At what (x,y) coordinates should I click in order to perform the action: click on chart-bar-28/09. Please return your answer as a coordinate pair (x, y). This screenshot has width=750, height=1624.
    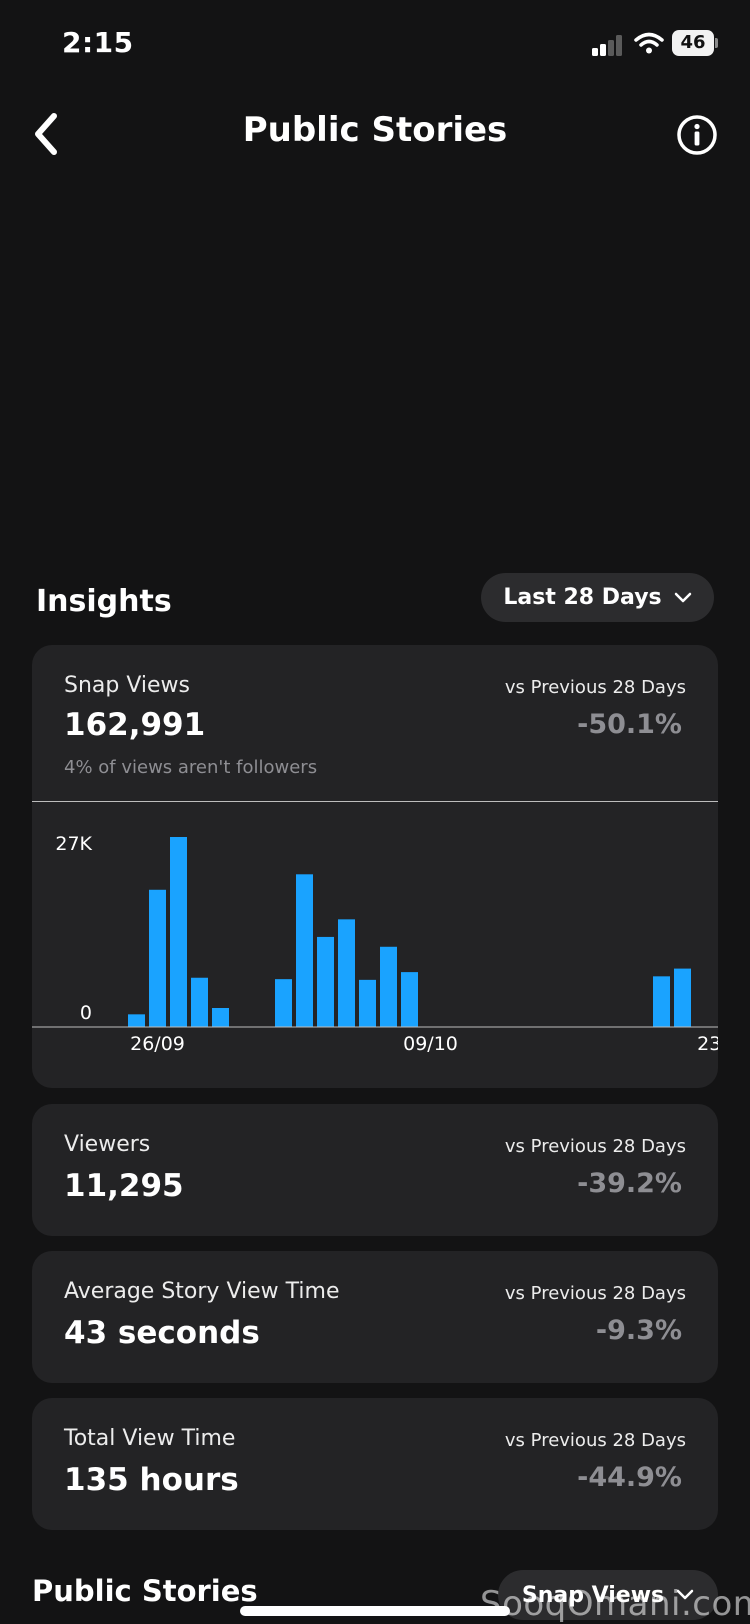
    Looking at the image, I should click on (199, 1002).